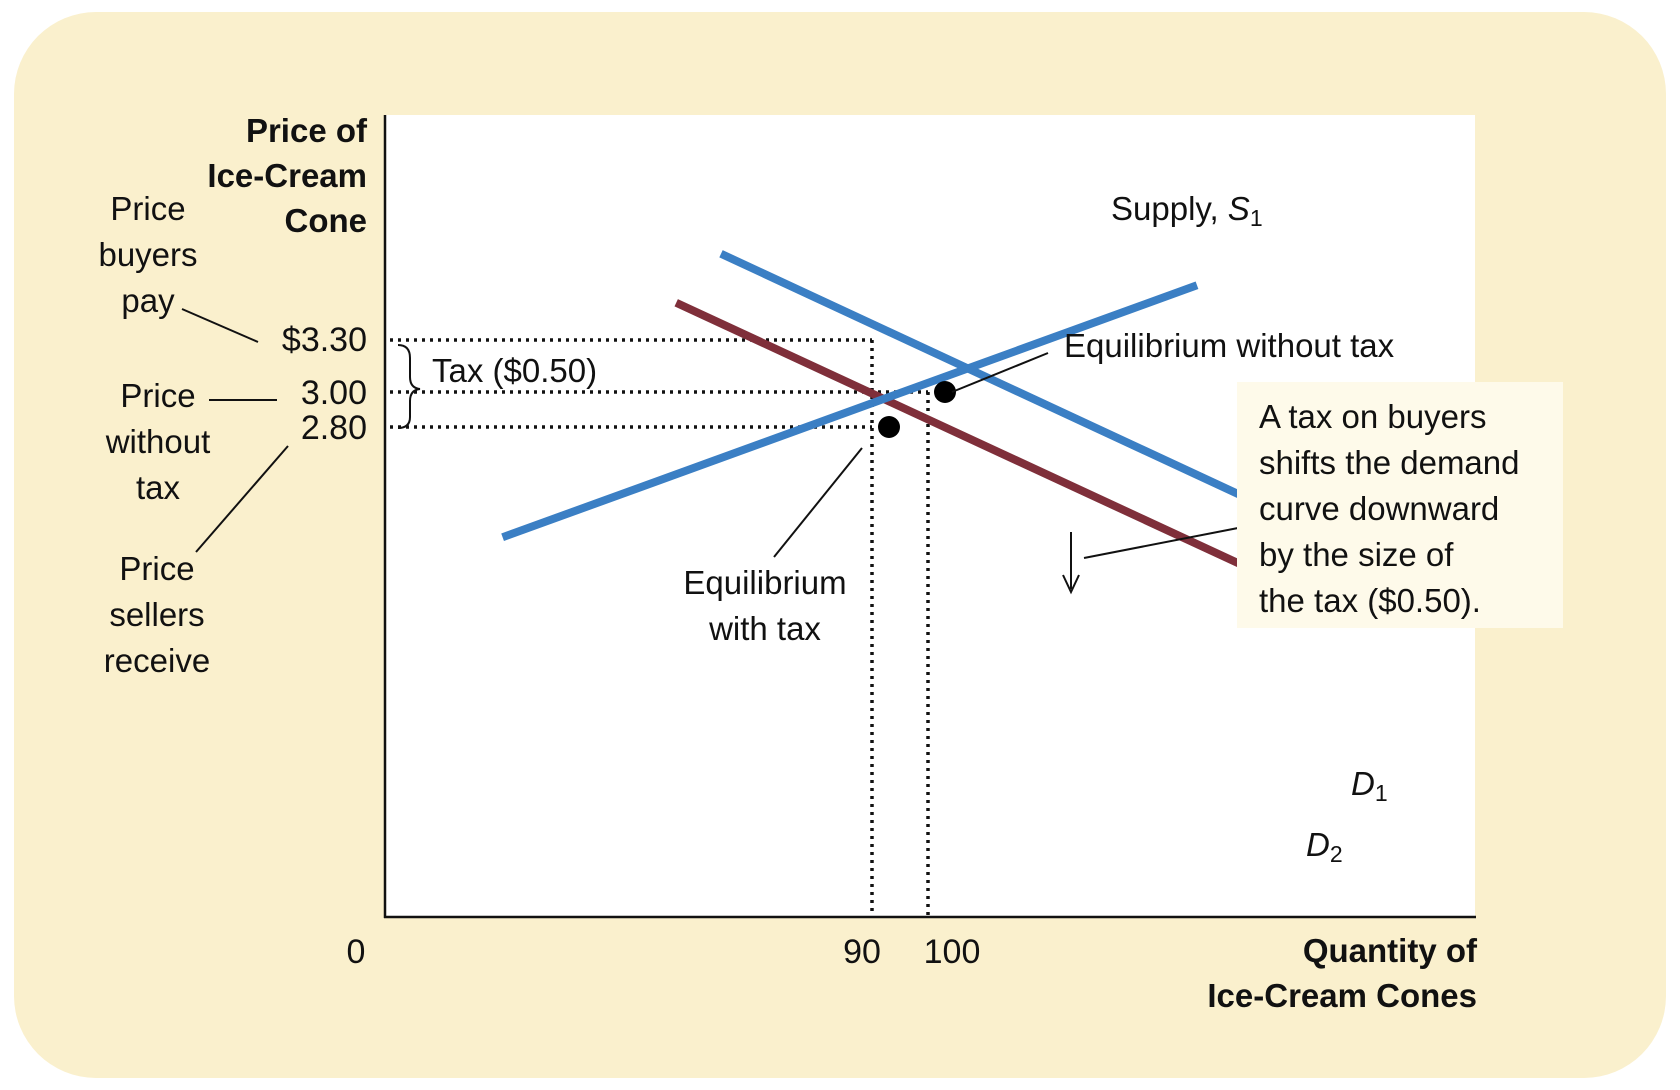 This screenshot has height=1090, width=1680. Describe the element at coordinates (220, 325) in the screenshot. I see `leader-buyers-pay` at that location.